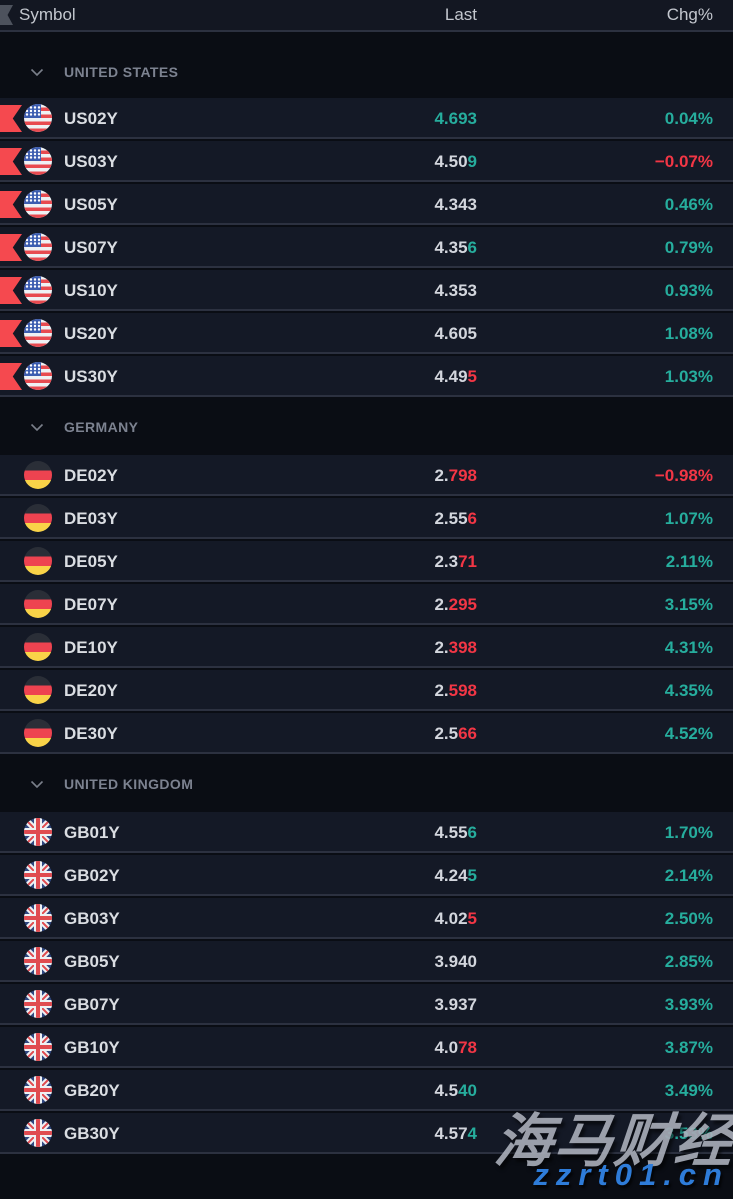  What do you see at coordinates (366, 427) in the screenshot?
I see `group-header-germany: GERMANY` at bounding box center [366, 427].